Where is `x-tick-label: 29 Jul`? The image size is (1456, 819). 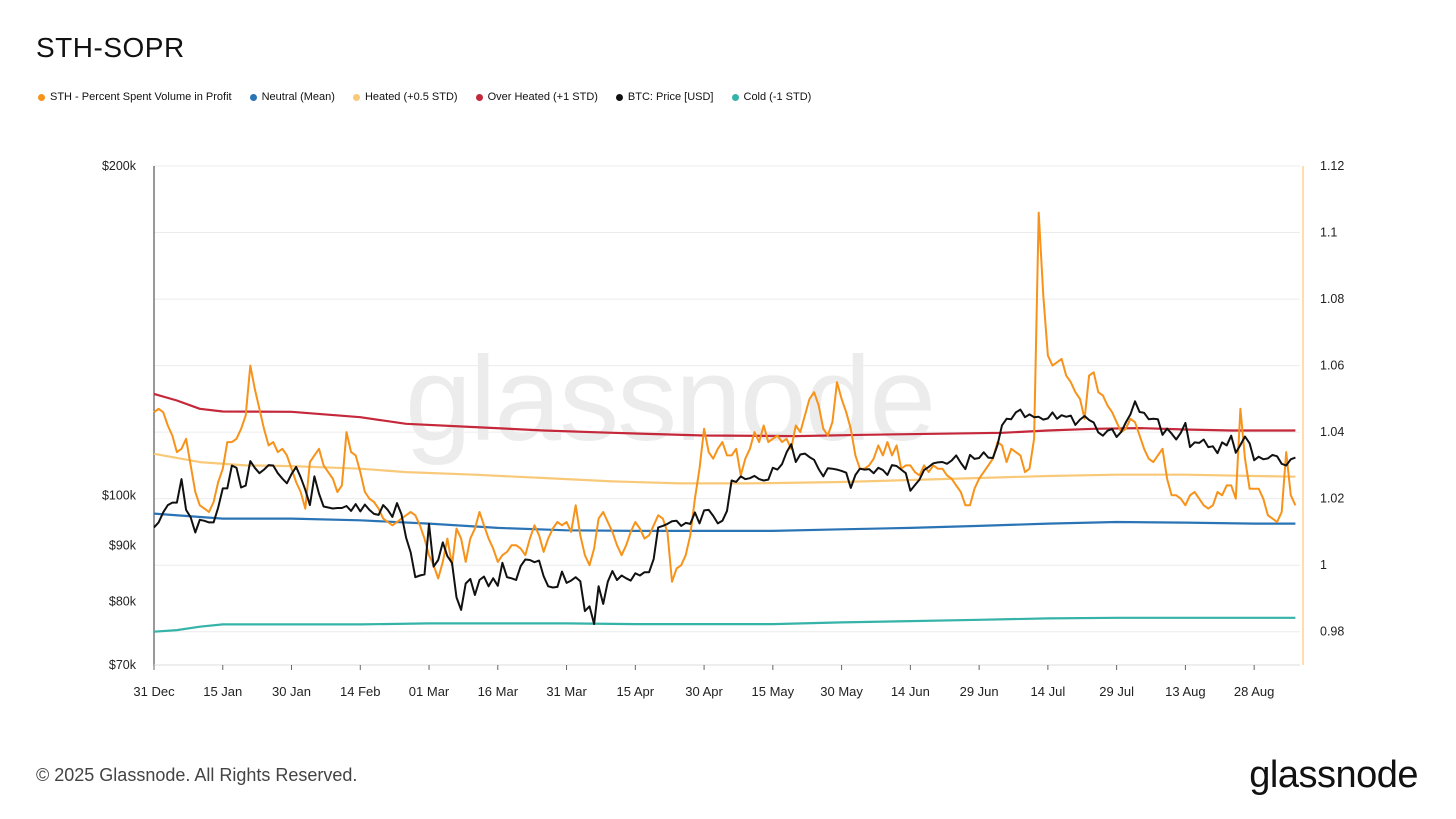
x-tick-label: 29 Jul is located at coordinates (1116, 691).